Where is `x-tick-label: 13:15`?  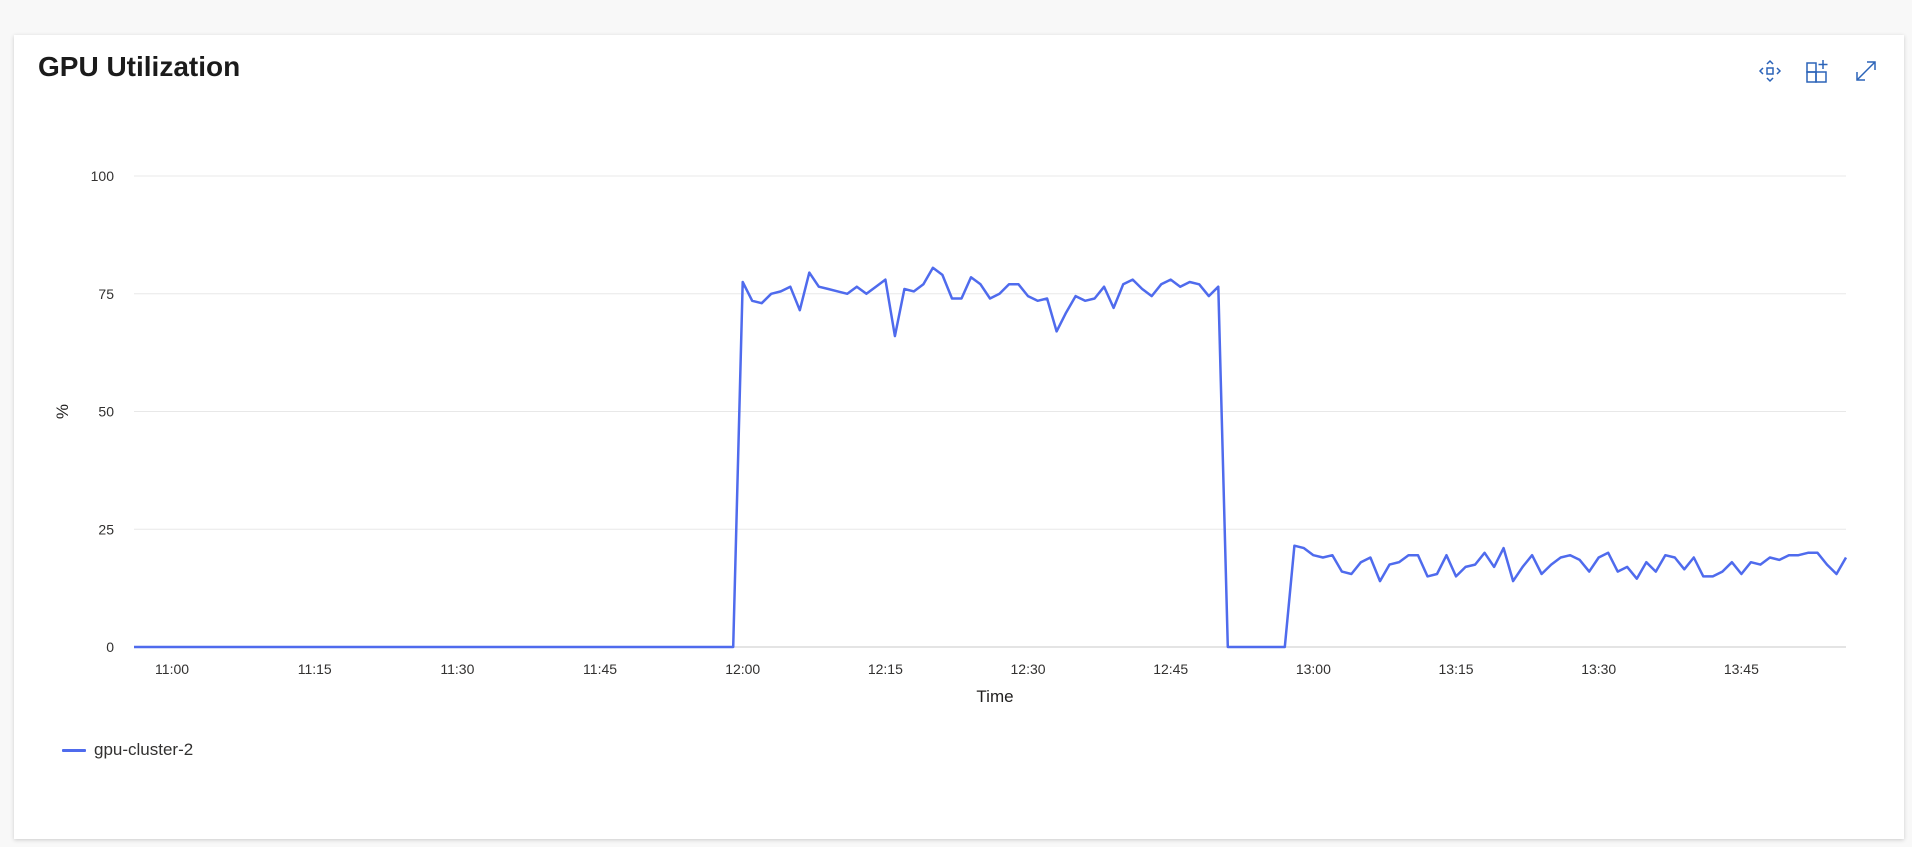 x-tick-label: 13:15 is located at coordinates (1456, 669).